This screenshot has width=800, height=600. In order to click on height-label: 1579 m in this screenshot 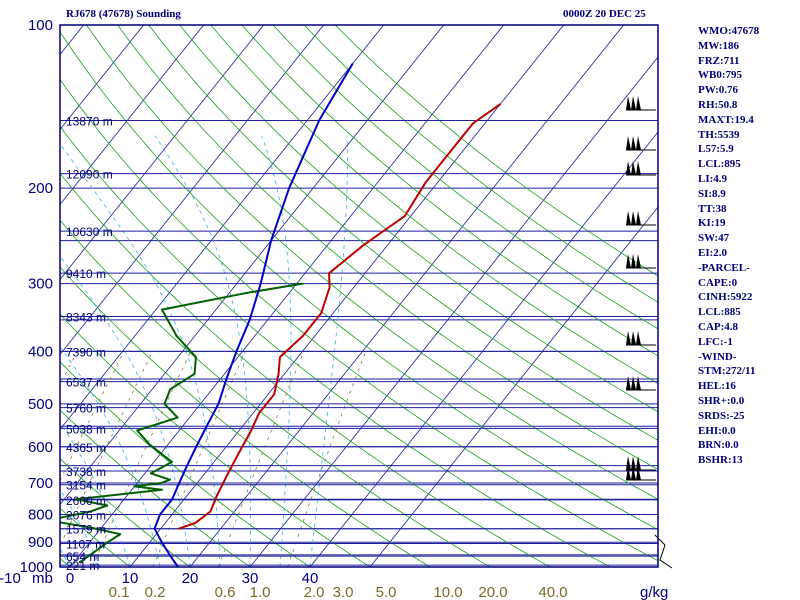, I will do `click(86, 530)`.